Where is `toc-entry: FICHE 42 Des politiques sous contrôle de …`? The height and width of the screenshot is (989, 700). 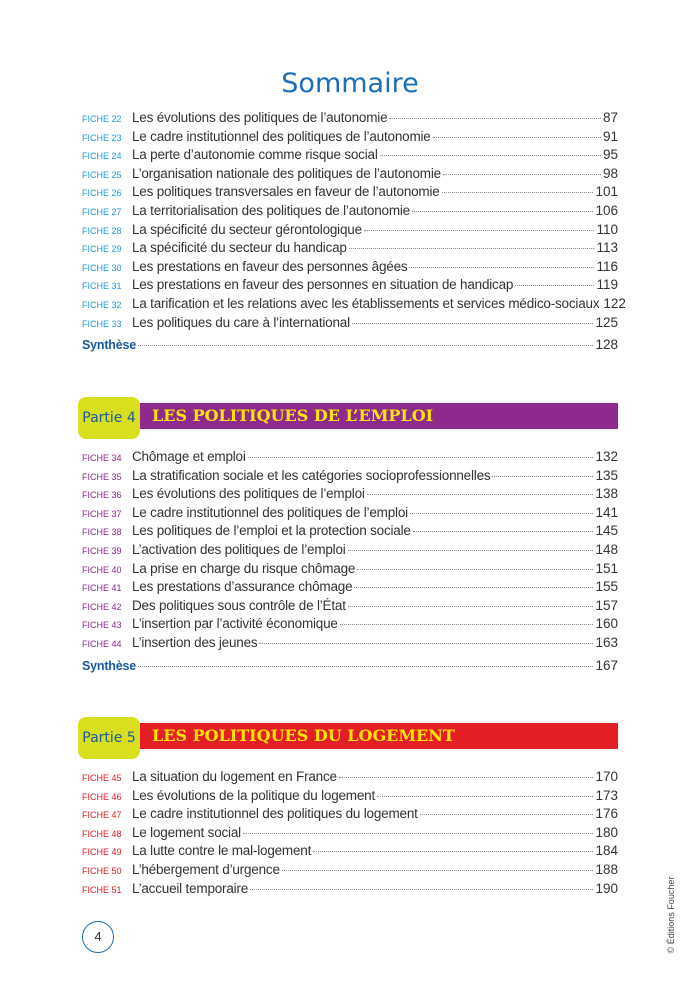
toc-entry: FICHE 42 Des politiques sous contrôle de … is located at coordinates (350, 606).